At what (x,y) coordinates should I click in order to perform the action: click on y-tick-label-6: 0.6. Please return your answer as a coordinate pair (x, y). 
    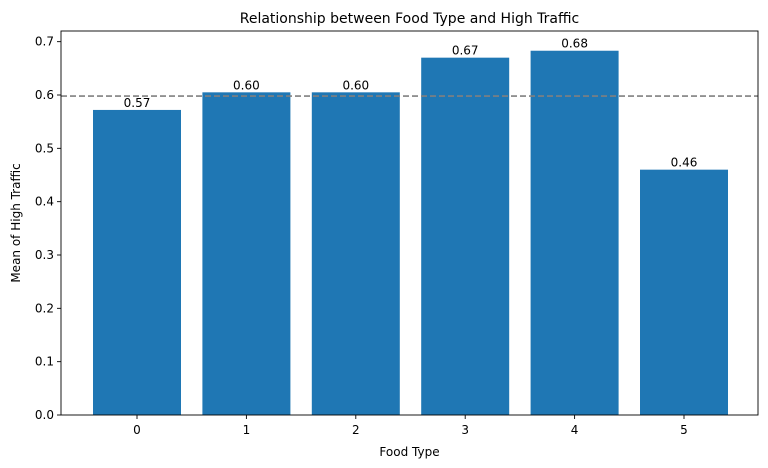
    Looking at the image, I should click on (44, 95).